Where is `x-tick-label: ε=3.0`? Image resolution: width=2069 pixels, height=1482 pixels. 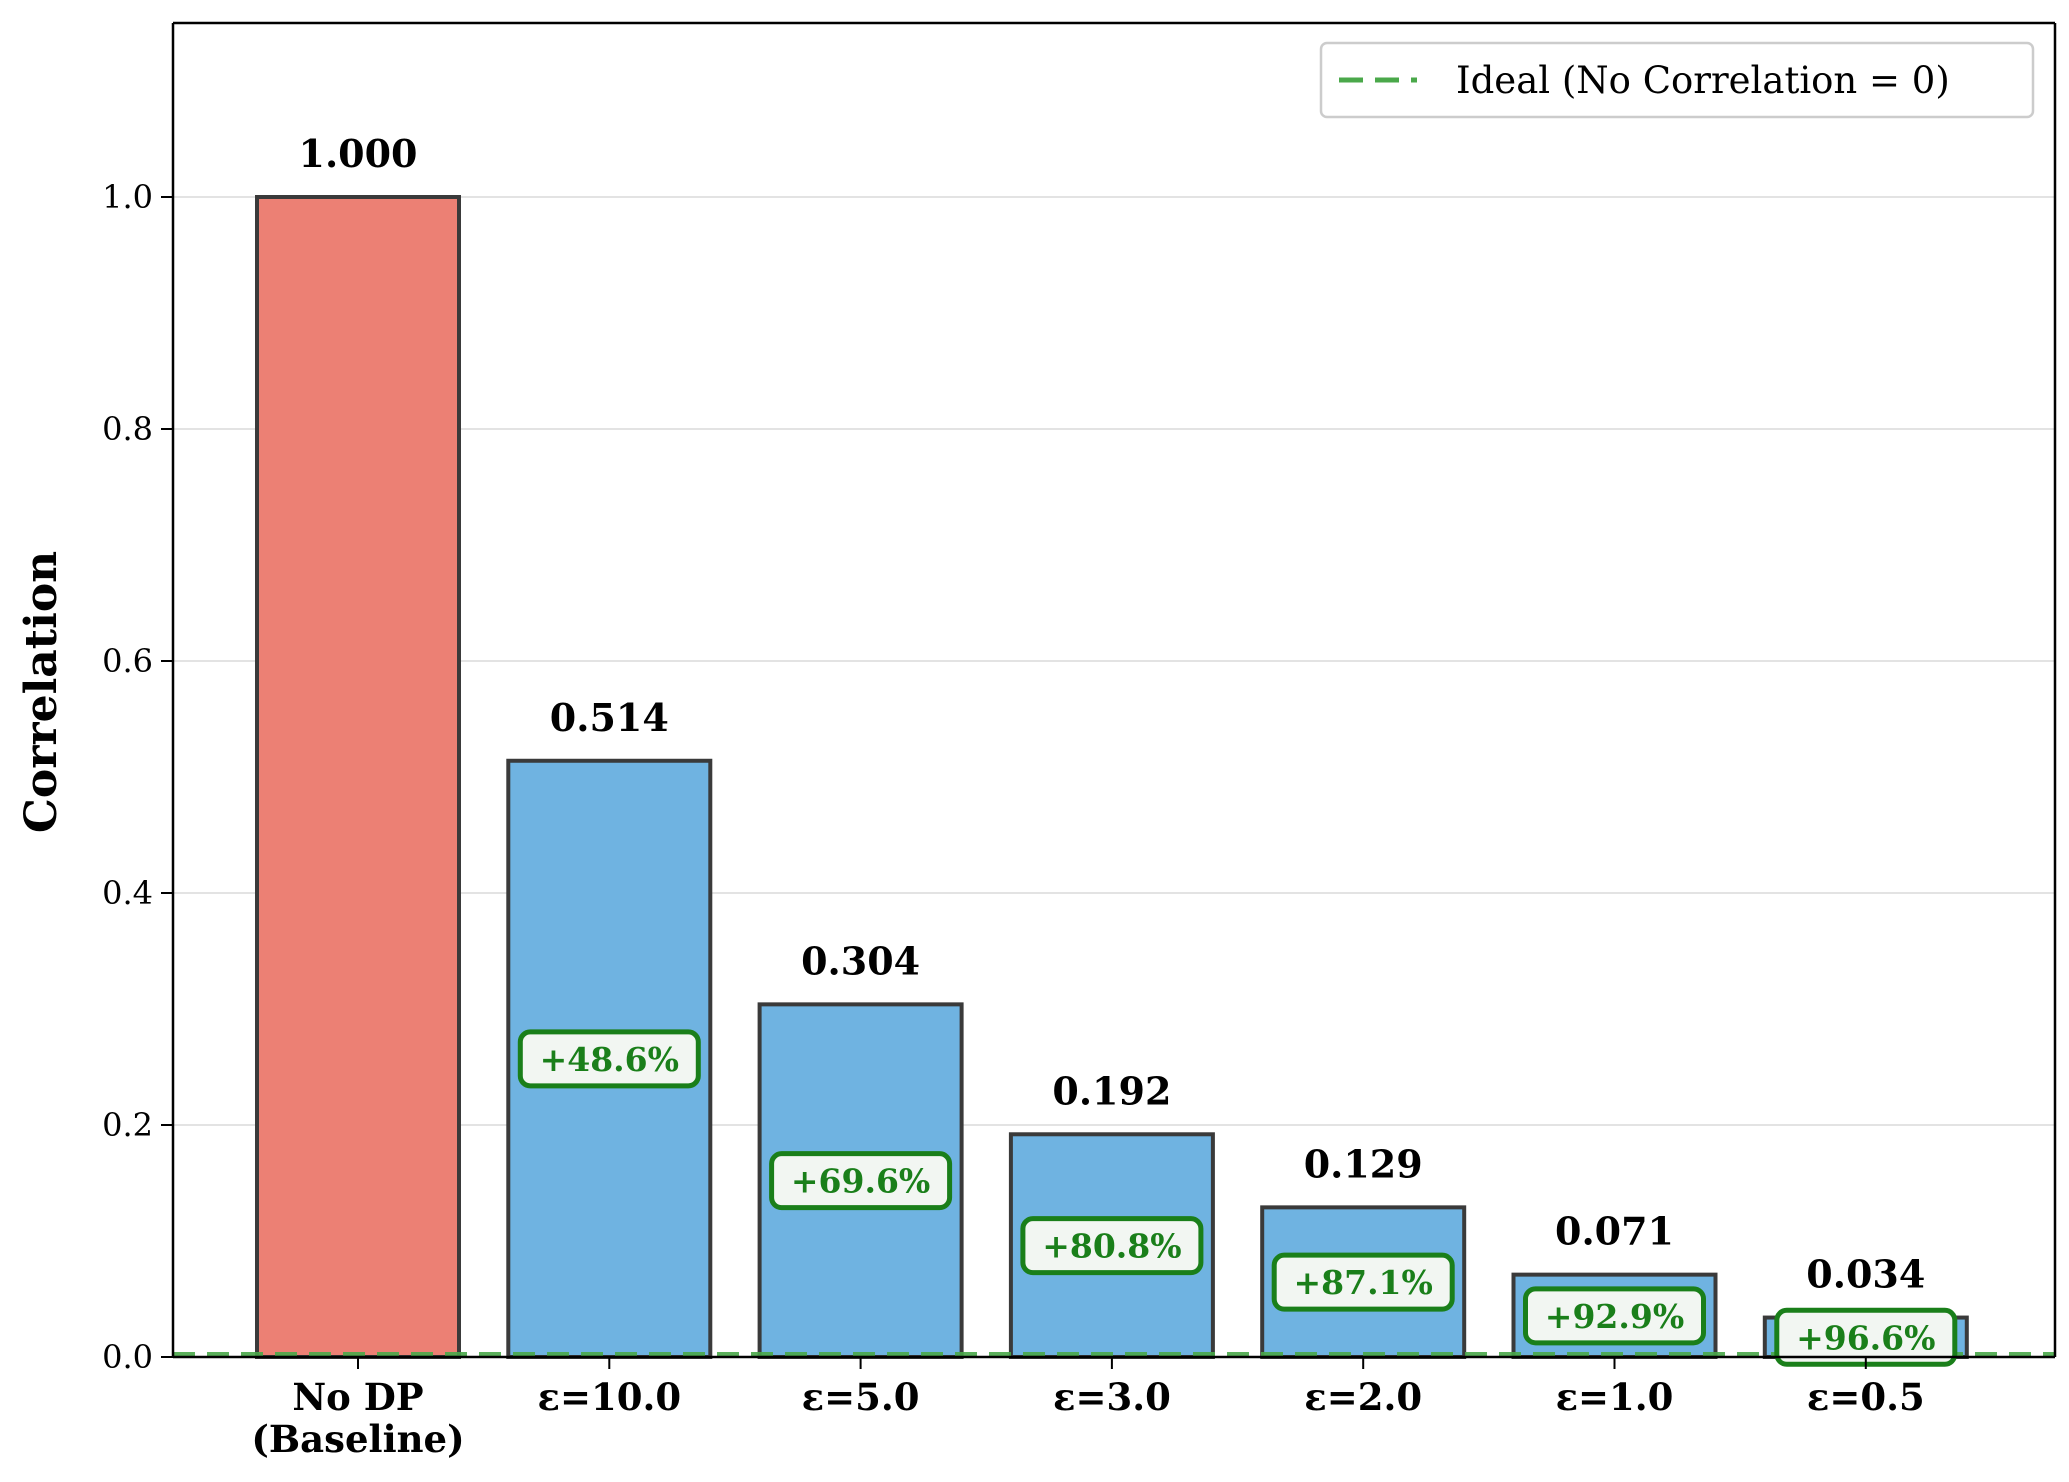
x-tick-label: ε=3.0 is located at coordinates (1112, 1397).